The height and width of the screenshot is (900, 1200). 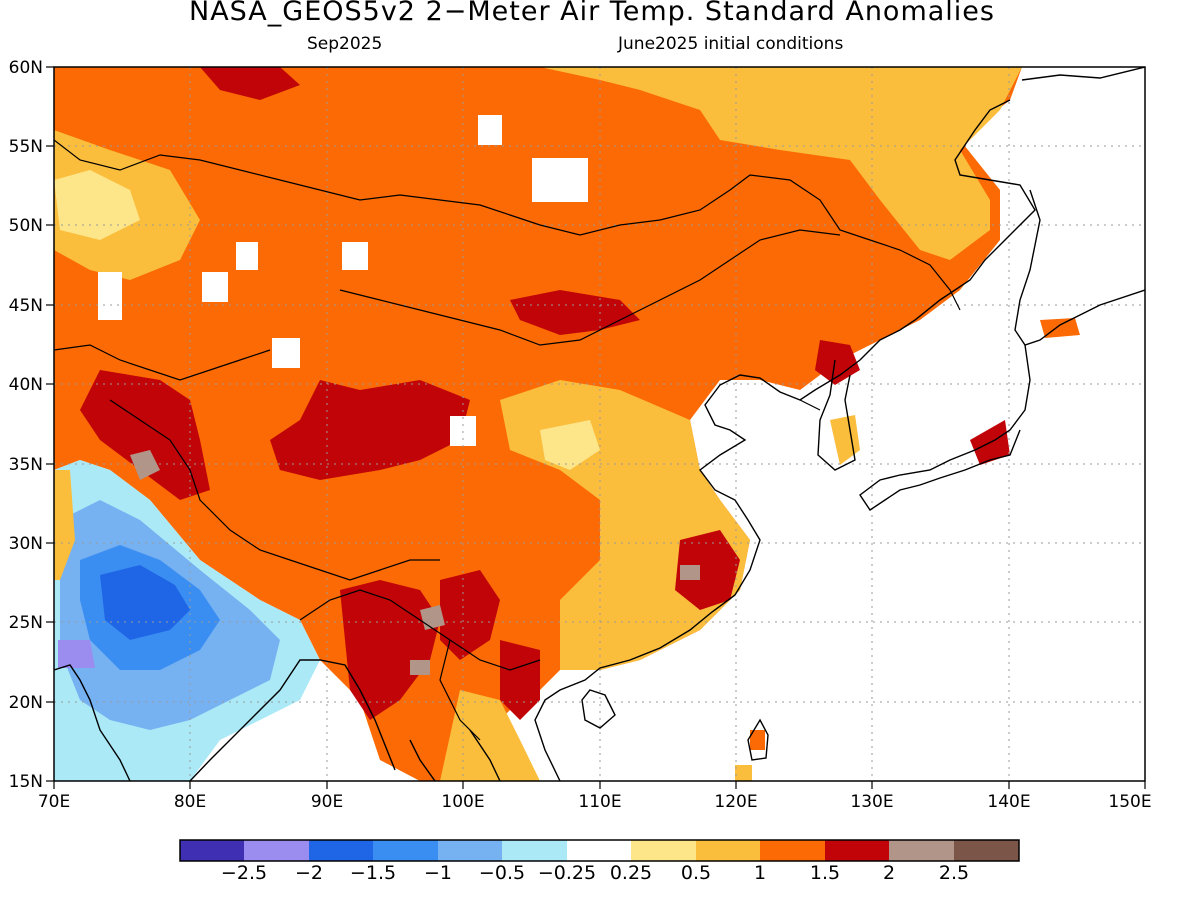 What do you see at coordinates (26, 226) in the screenshot?
I see `lat-label: 50N` at bounding box center [26, 226].